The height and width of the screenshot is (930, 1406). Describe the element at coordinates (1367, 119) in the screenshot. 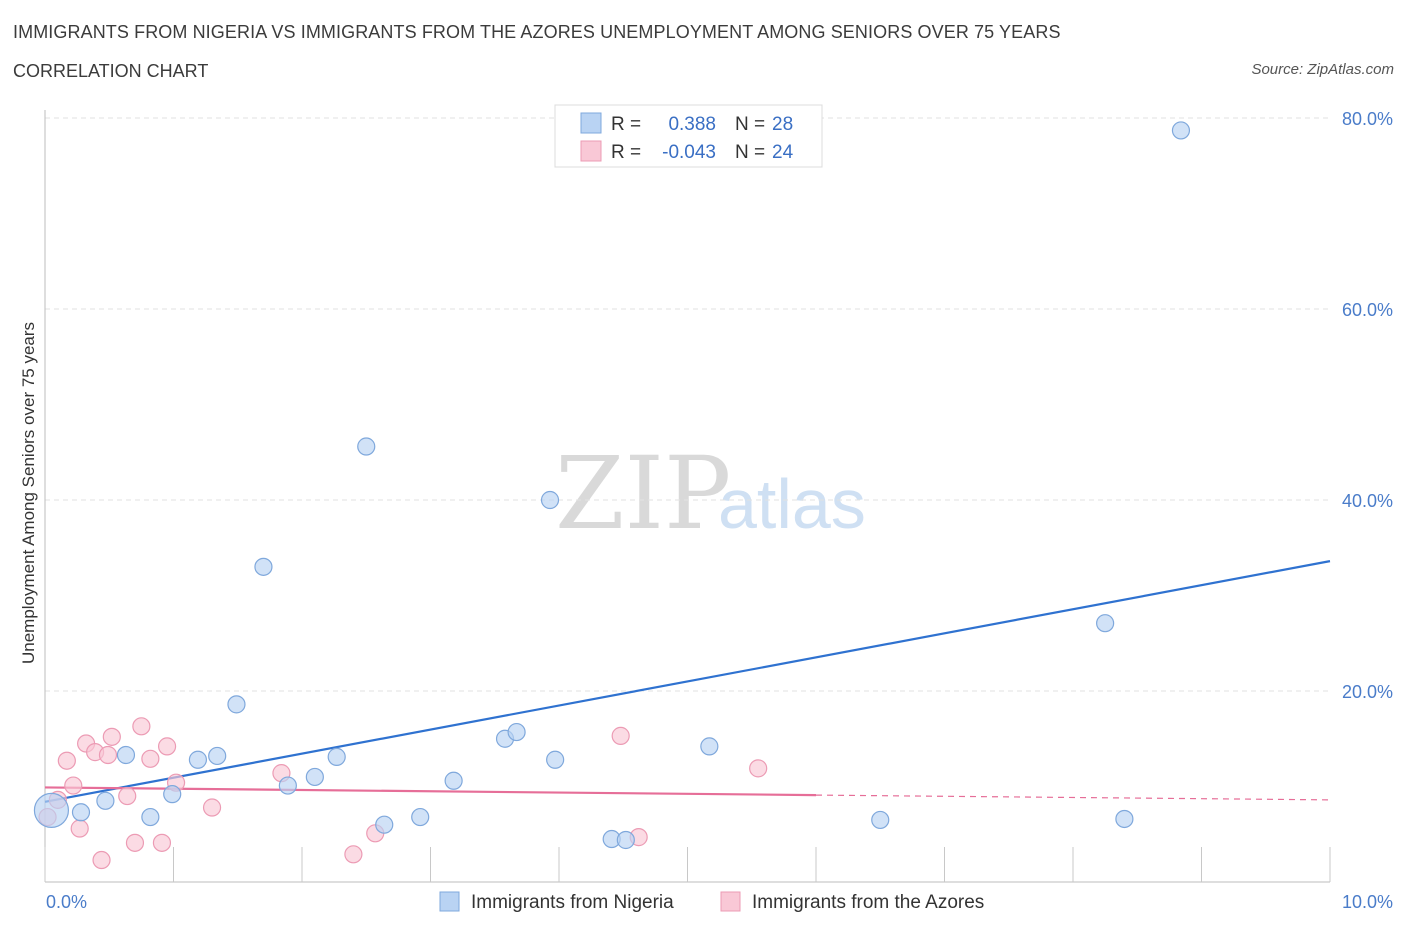

I see `y-tick-label: 80.0%` at that location.